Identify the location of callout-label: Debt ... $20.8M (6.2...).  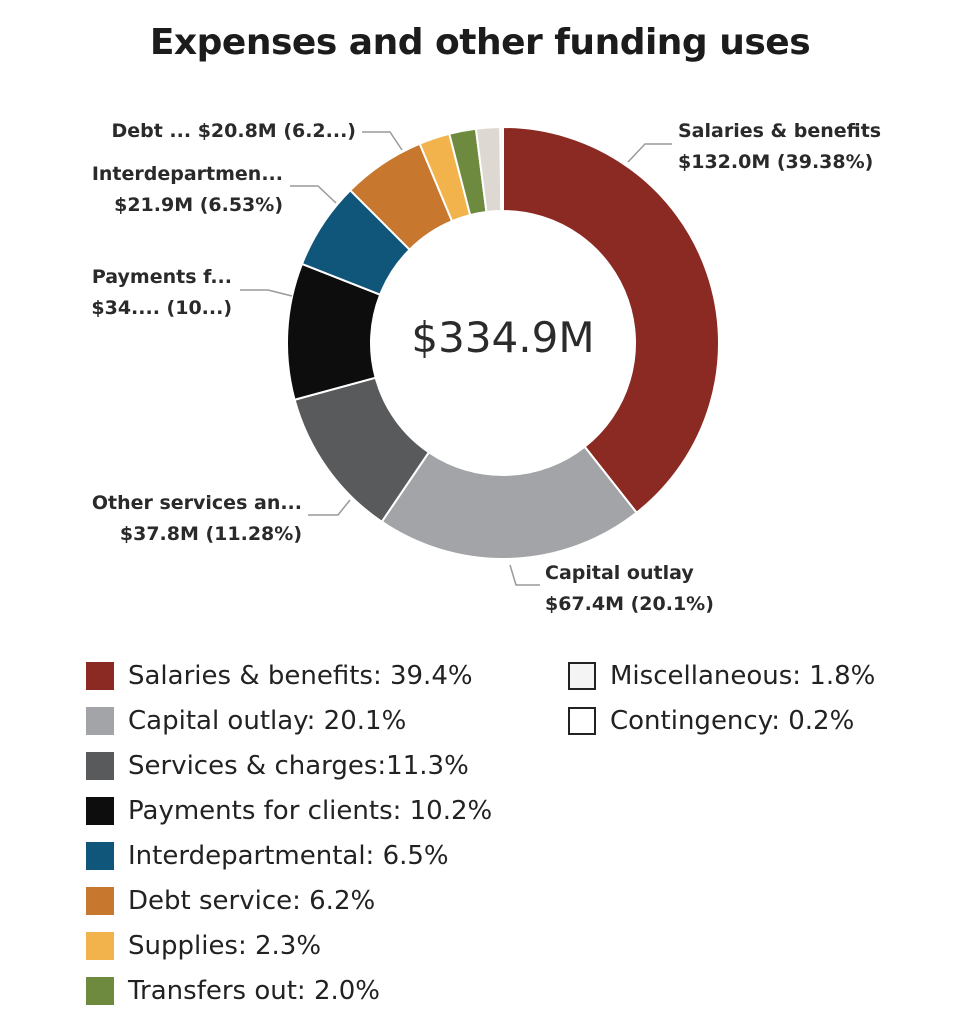
(233, 131).